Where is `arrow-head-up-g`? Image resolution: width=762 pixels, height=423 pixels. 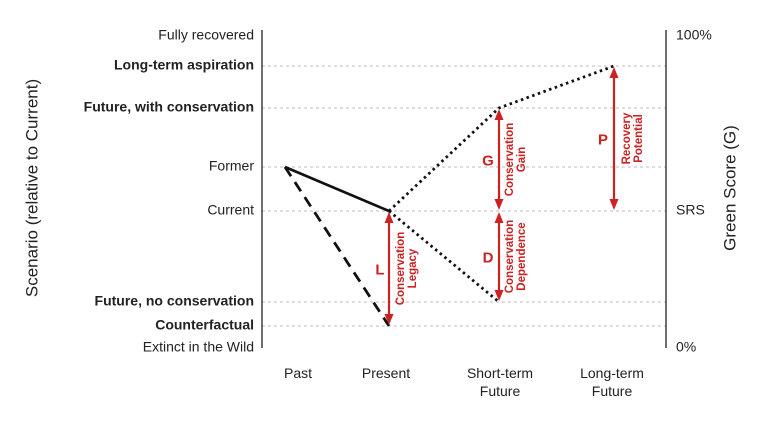 arrow-head-up-g is located at coordinates (499, 114).